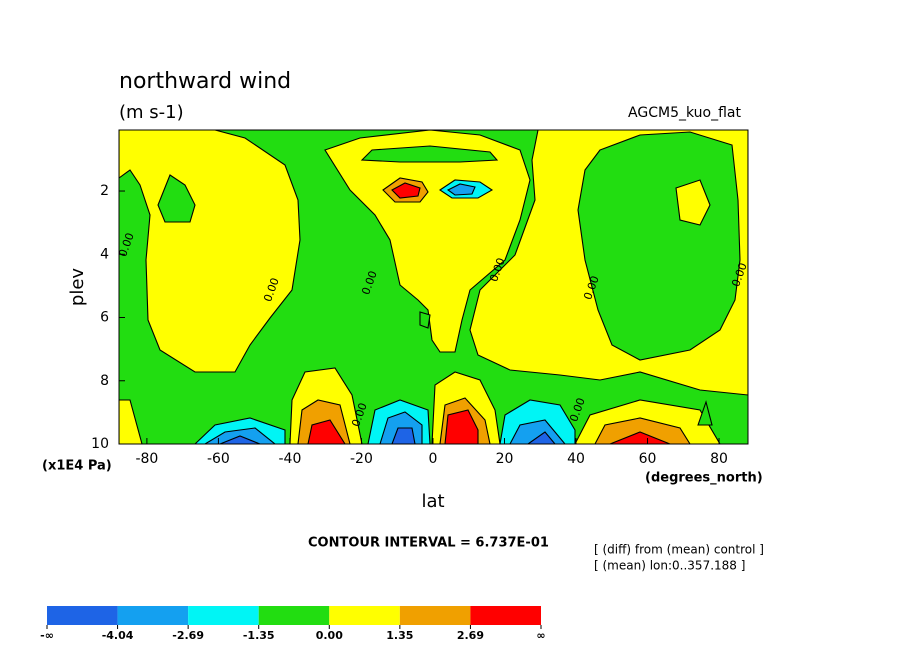  What do you see at coordinates (100, 444) in the screenshot?
I see `y-tick-label: 10` at bounding box center [100, 444].